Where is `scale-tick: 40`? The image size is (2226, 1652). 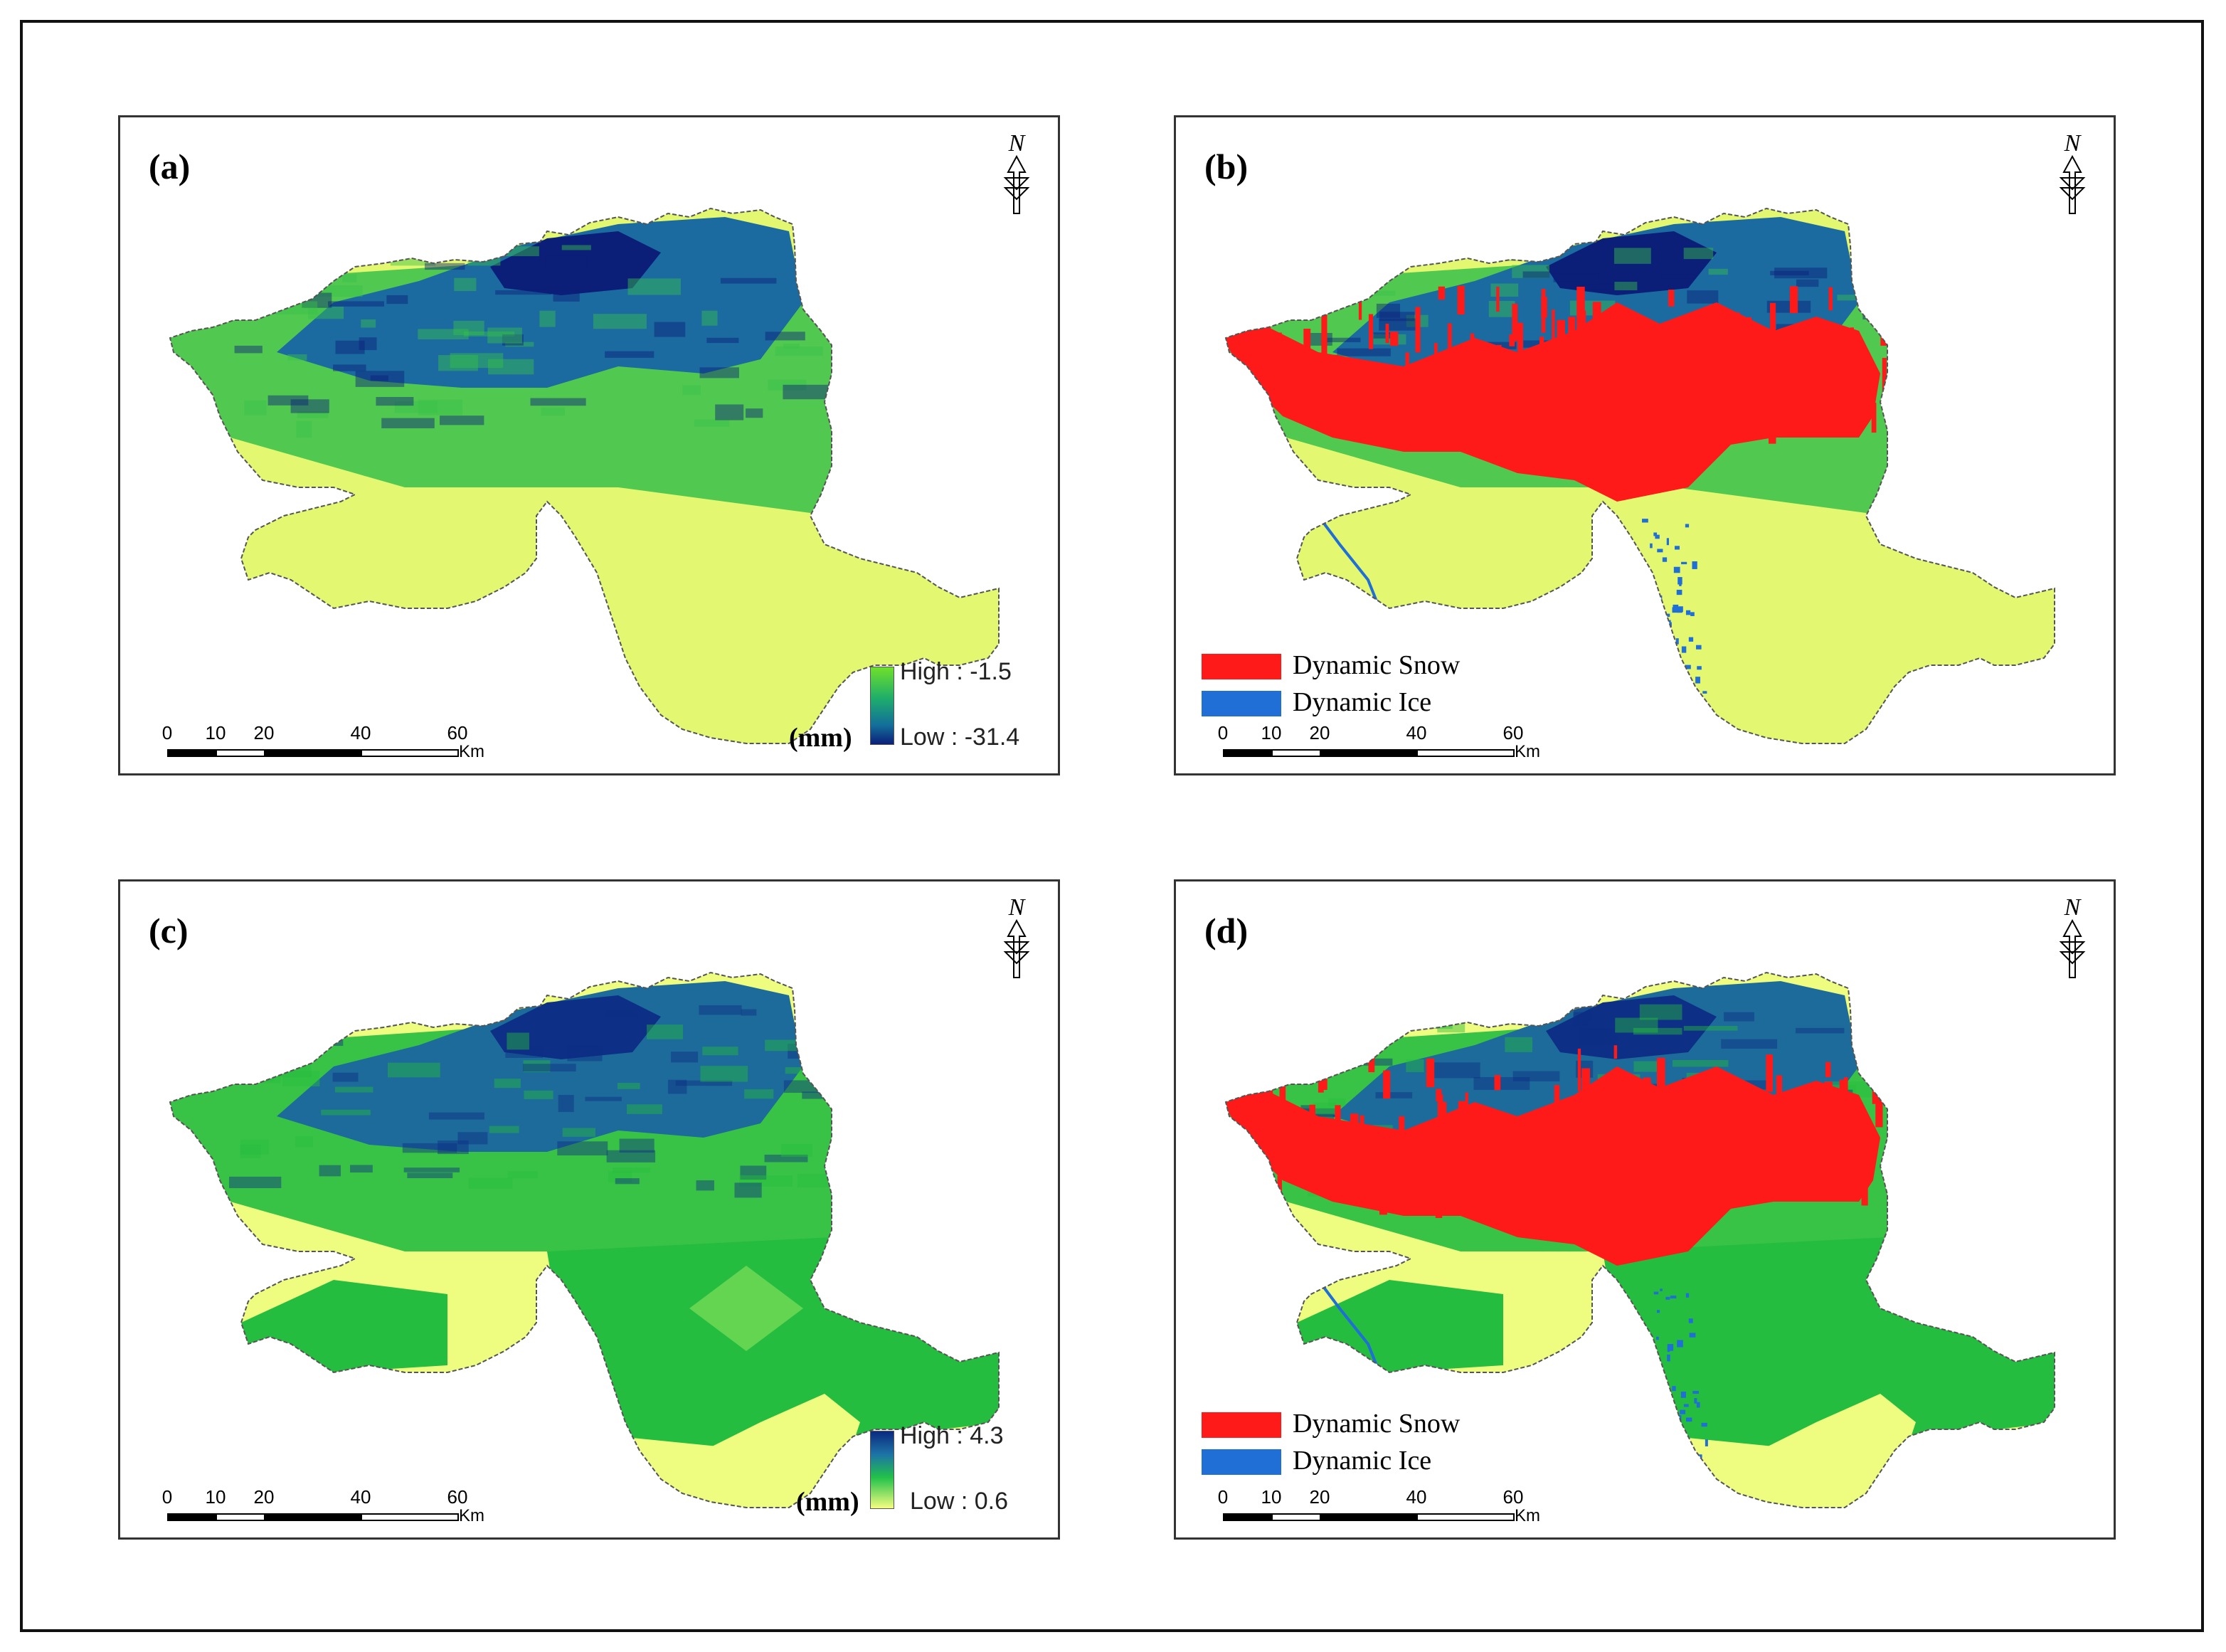
scale-tick: 40 is located at coordinates (1416, 1497).